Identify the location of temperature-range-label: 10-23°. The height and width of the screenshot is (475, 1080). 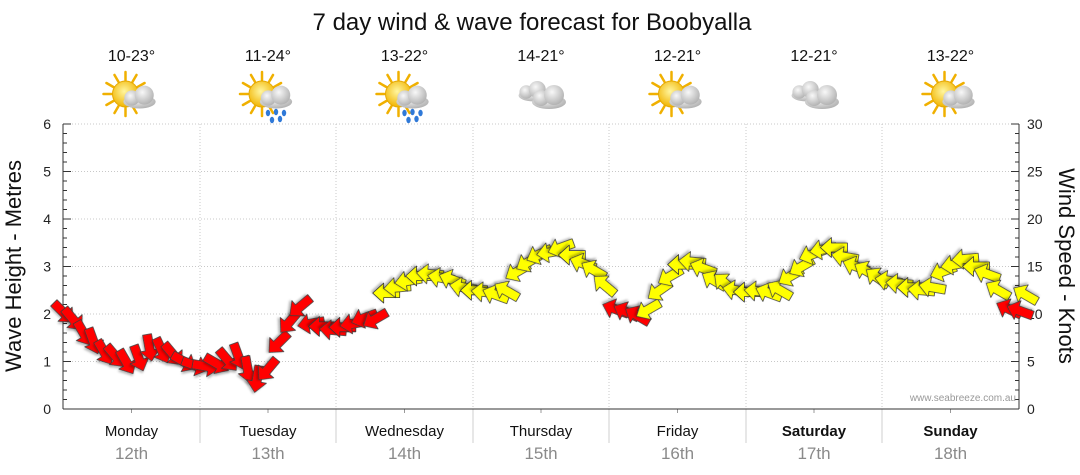
(131, 56).